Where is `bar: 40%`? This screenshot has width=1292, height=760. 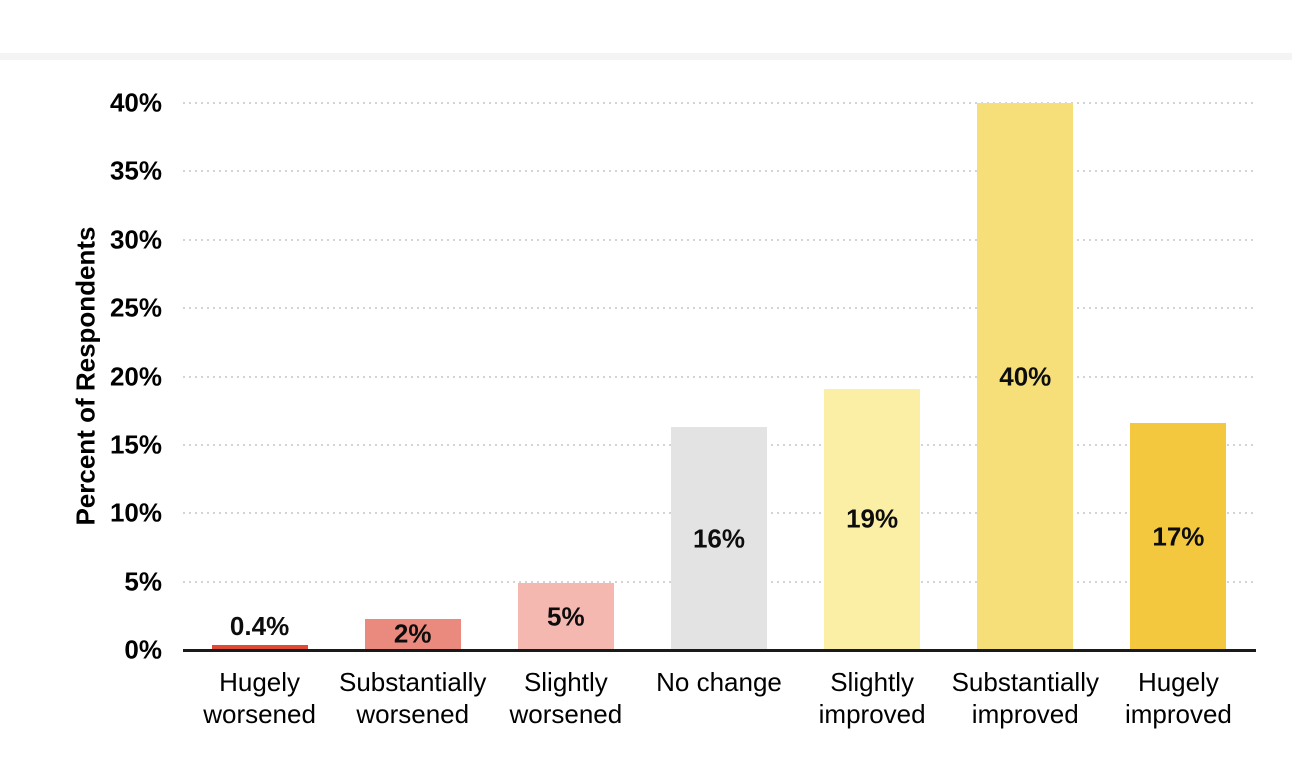
bar: 40% is located at coordinates (1025, 376).